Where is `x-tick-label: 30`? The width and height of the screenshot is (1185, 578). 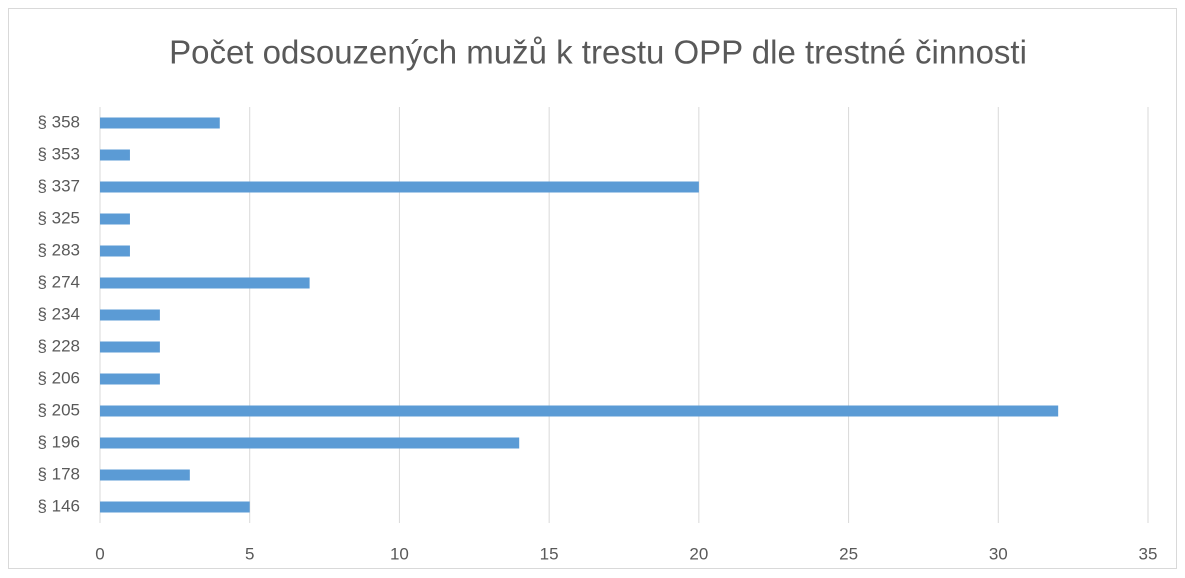
x-tick-label: 30 is located at coordinates (998, 553).